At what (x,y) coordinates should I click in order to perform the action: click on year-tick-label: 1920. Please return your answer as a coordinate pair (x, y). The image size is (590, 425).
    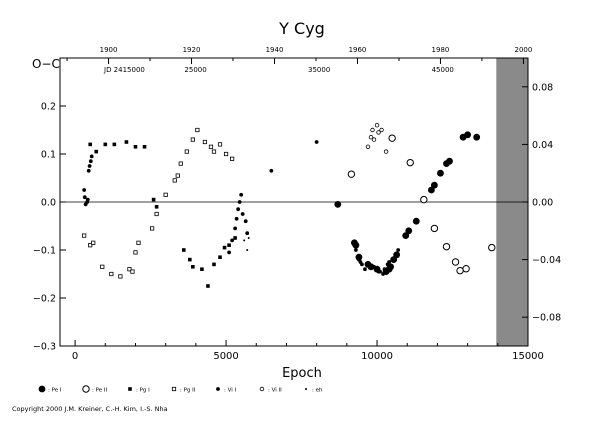
    Looking at the image, I should click on (192, 50).